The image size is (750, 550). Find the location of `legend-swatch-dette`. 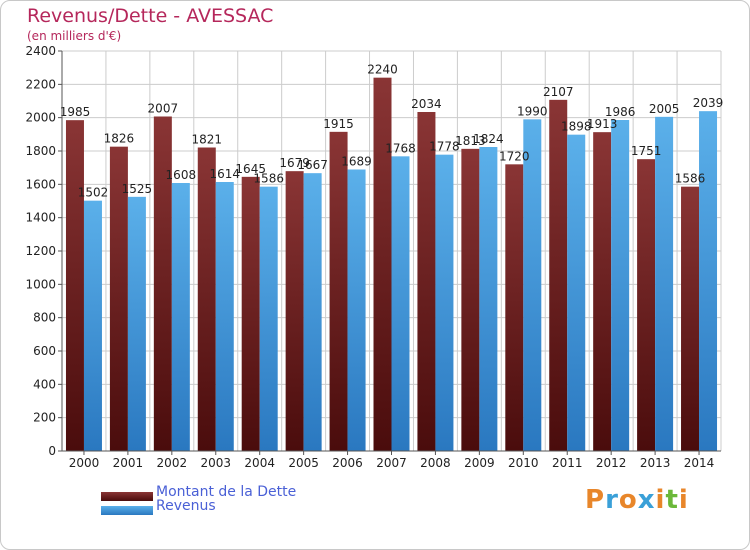

legend-swatch-dette is located at coordinates (127, 496).